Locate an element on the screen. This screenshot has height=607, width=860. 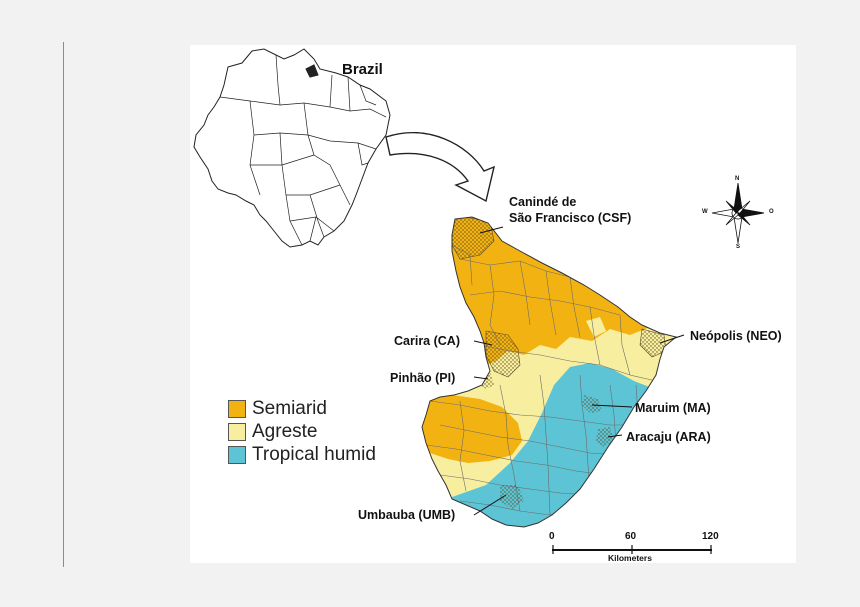
site-label-aracaju: Aracaju (ARA) is located at coordinates (668, 437).